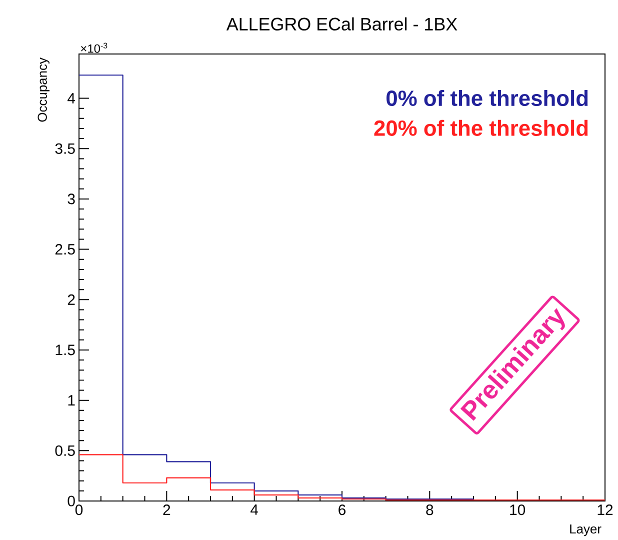 The width and height of the screenshot is (618, 540). Describe the element at coordinates (44, 90) in the screenshot. I see `y-axis-title: Occupancy` at that location.